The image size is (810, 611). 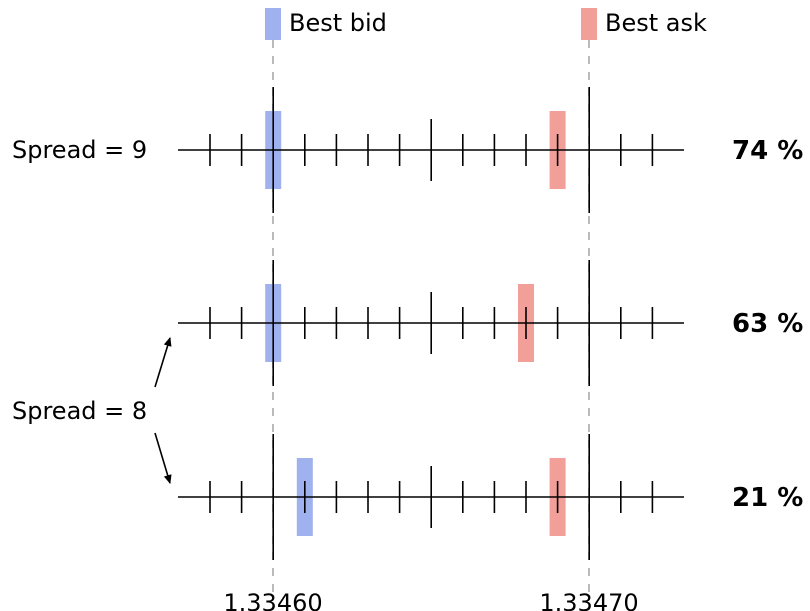 What do you see at coordinates (486, 24) in the screenshot?
I see `legend: Best bid Best ask` at bounding box center [486, 24].